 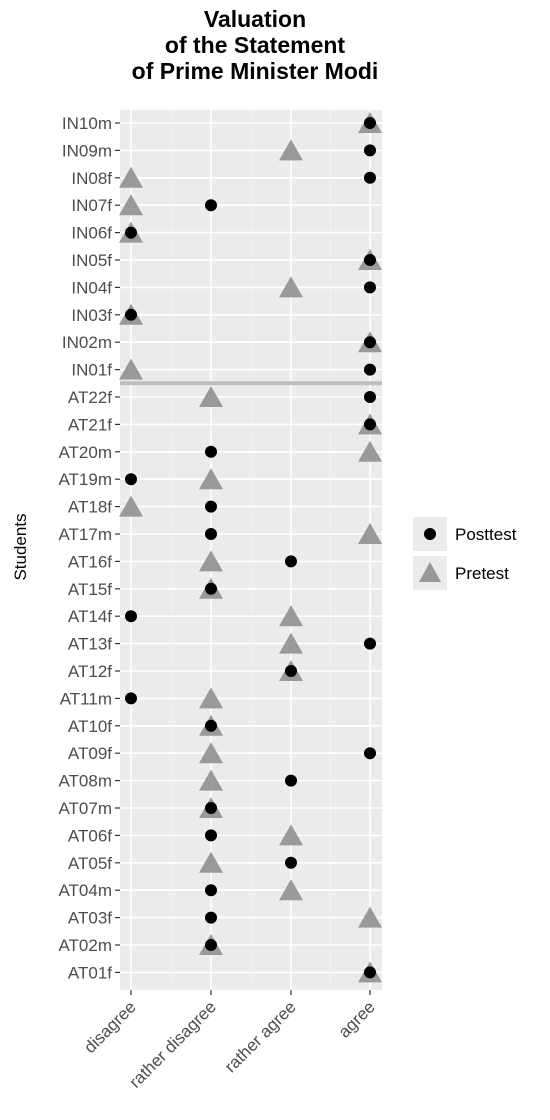 What do you see at coordinates (90, 835) in the screenshot?
I see `y-tick-label-AT06f: AT06f` at bounding box center [90, 835].